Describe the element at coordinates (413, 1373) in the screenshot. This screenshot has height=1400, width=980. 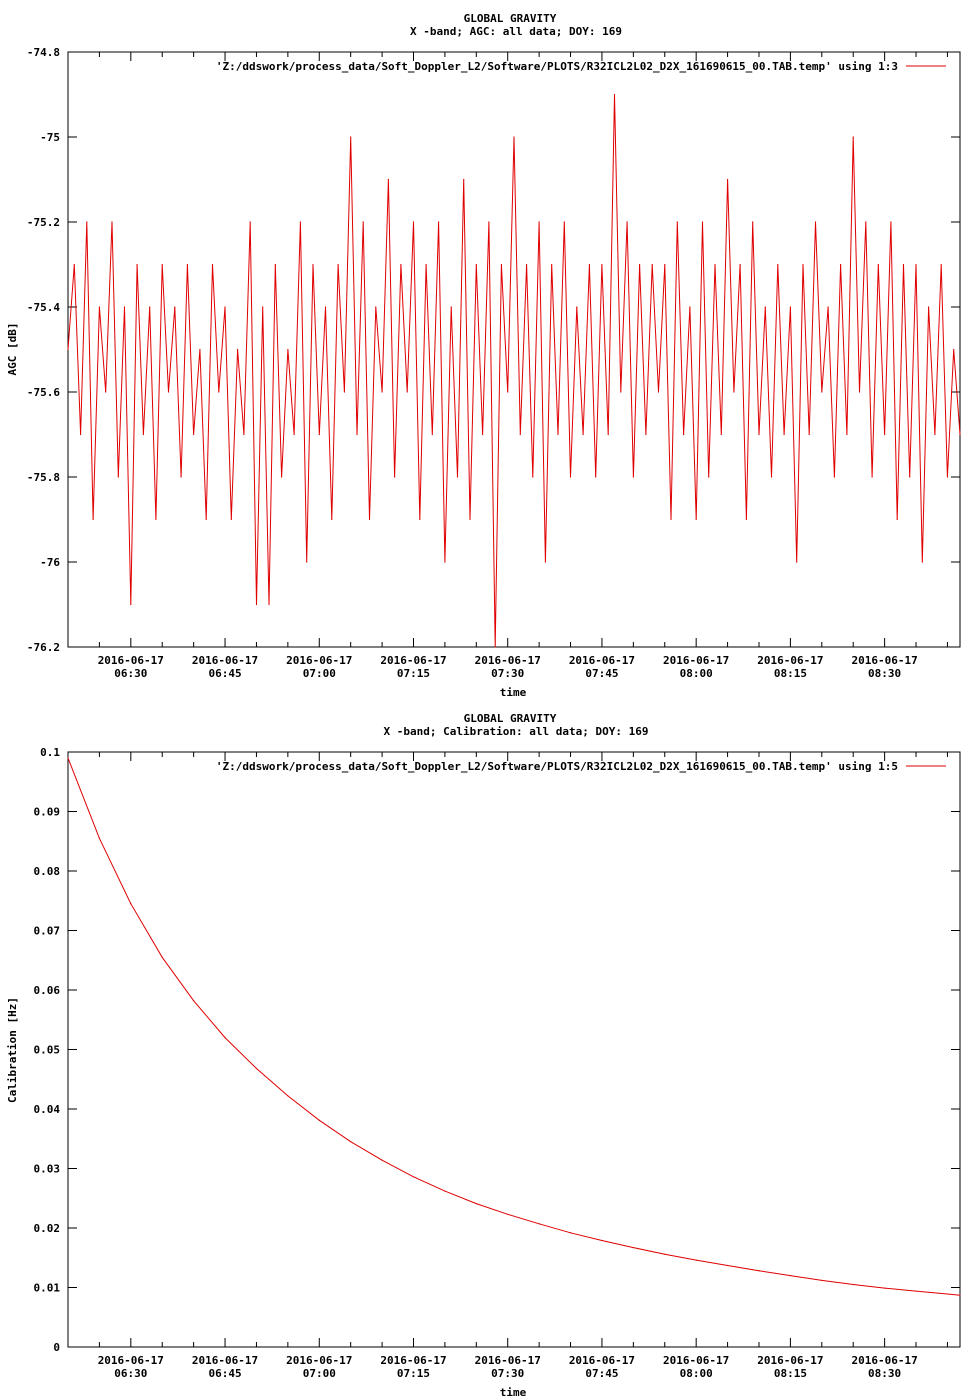
I see `cal-xtick-time-label: 07:15` at that location.